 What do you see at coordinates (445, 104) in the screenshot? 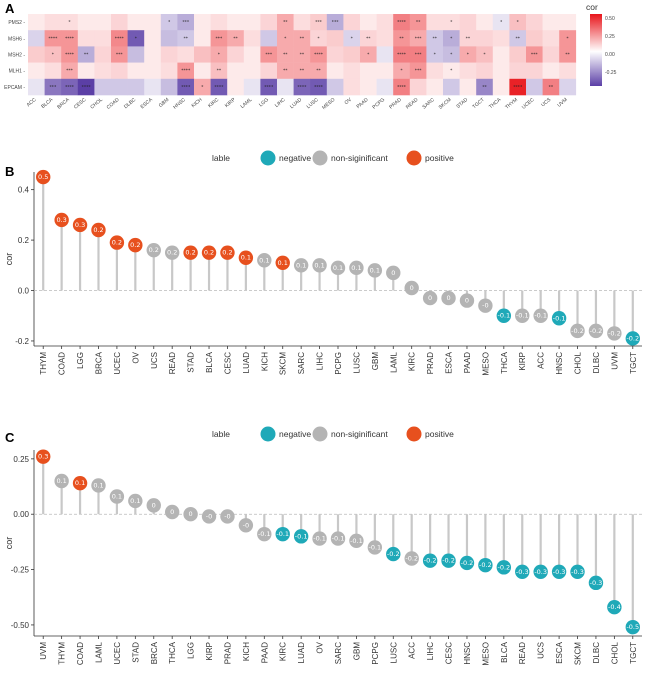
I see `heatmap-col-label: SKCM` at bounding box center [445, 104].